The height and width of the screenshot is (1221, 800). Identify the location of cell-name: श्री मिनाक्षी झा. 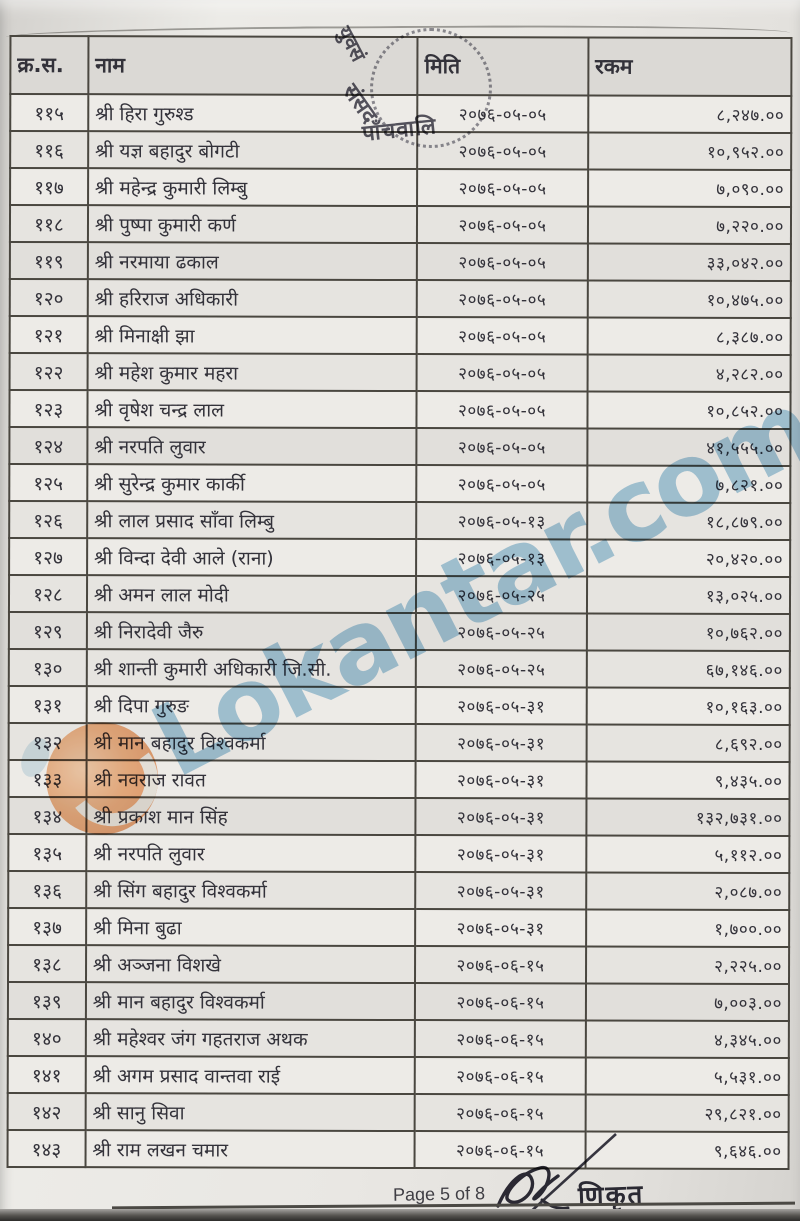
(252, 335).